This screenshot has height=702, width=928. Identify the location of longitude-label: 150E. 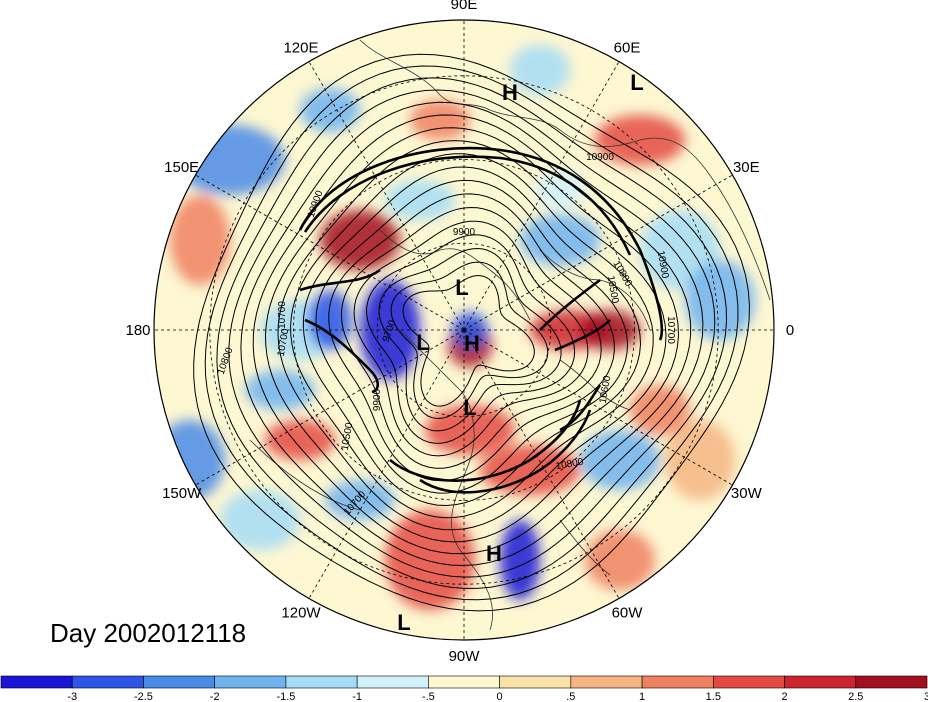
(181, 167).